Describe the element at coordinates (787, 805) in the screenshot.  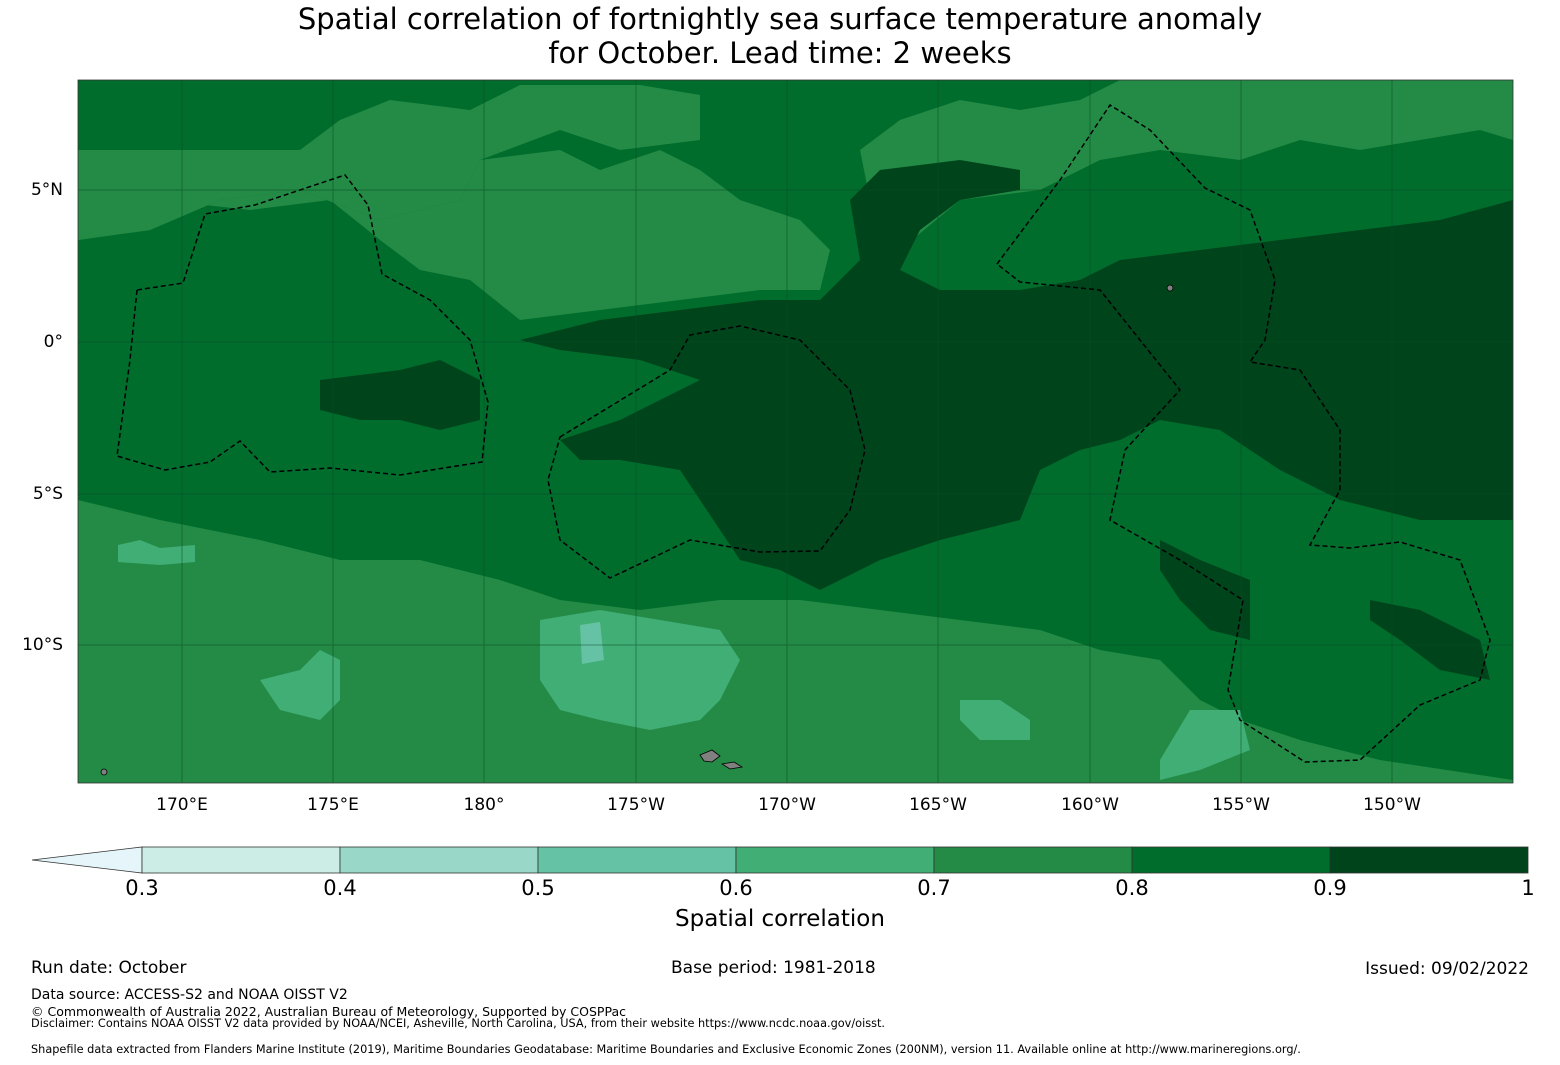
I see `lon-label-170w: 170°W` at that location.